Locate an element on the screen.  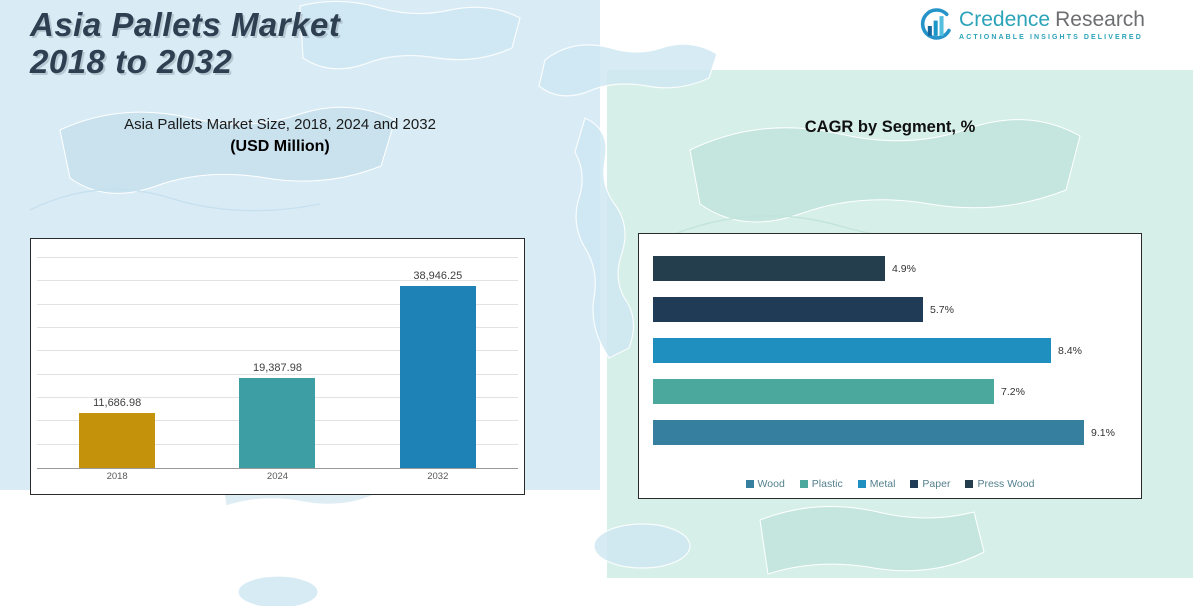
legend-item: Paper is located at coordinates (930, 484).